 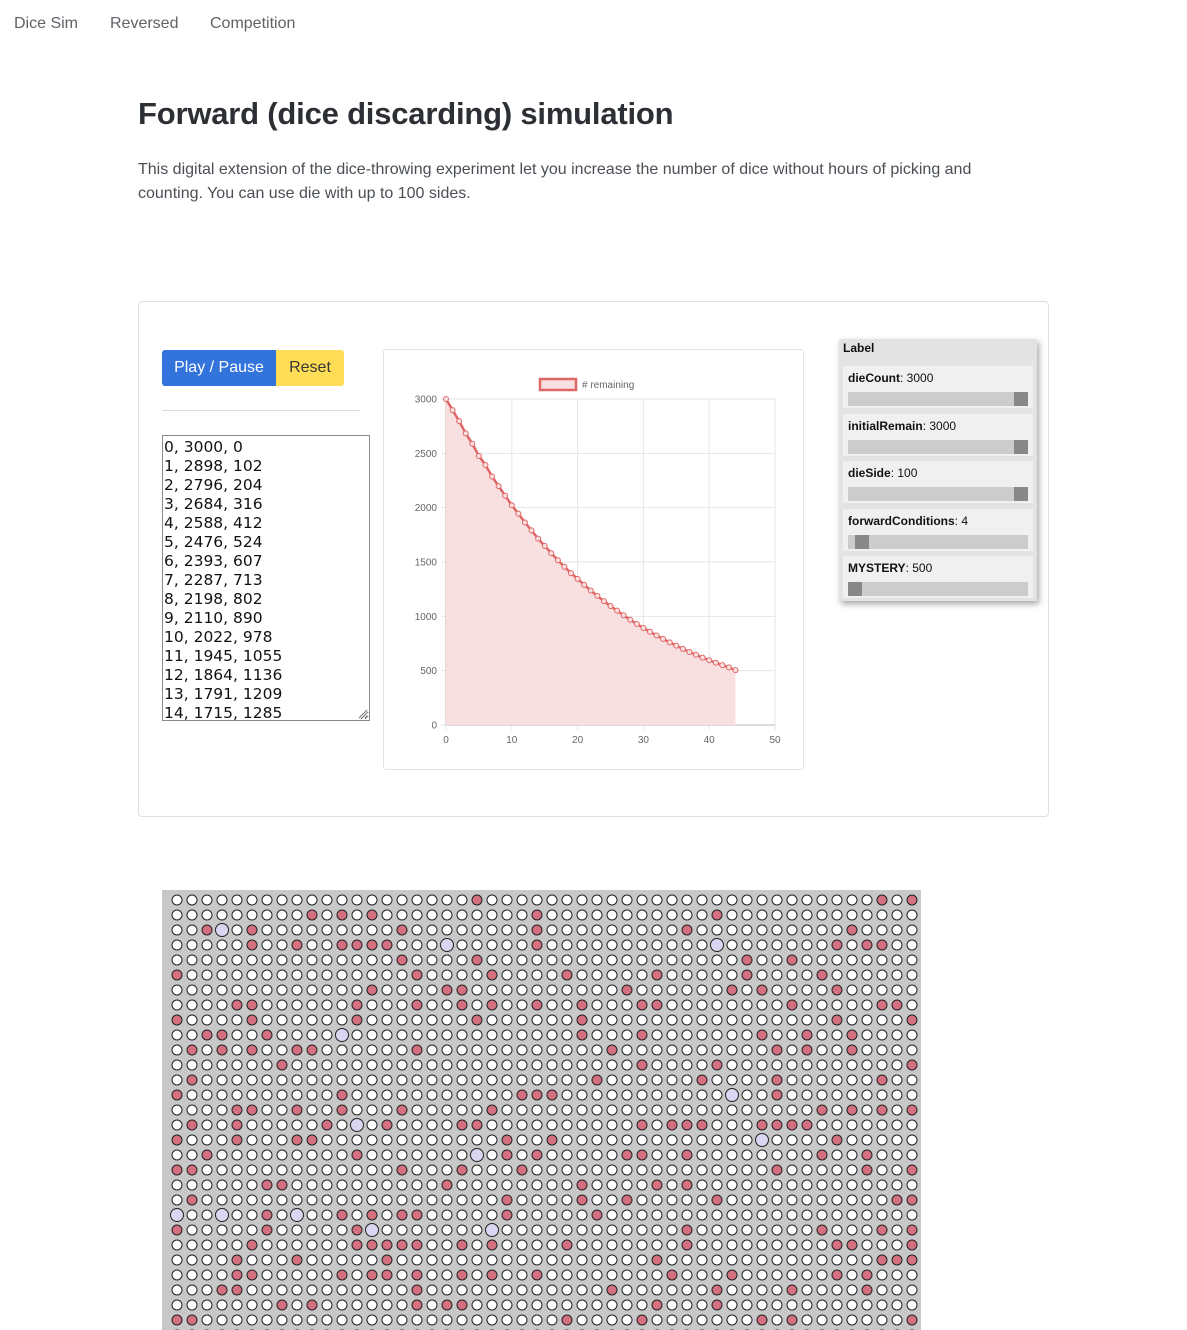 I want to click on nav-dice-sim: Dice Sim, so click(x=46, y=23).